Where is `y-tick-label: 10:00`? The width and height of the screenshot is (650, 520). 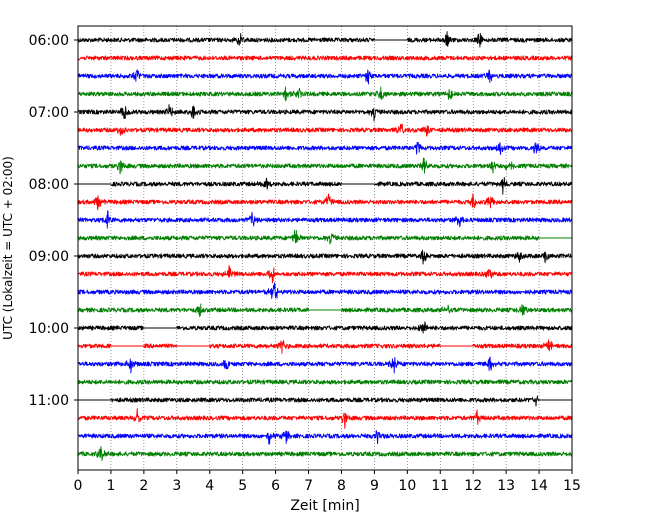
y-tick-label: 10:00 is located at coordinates (49, 329).